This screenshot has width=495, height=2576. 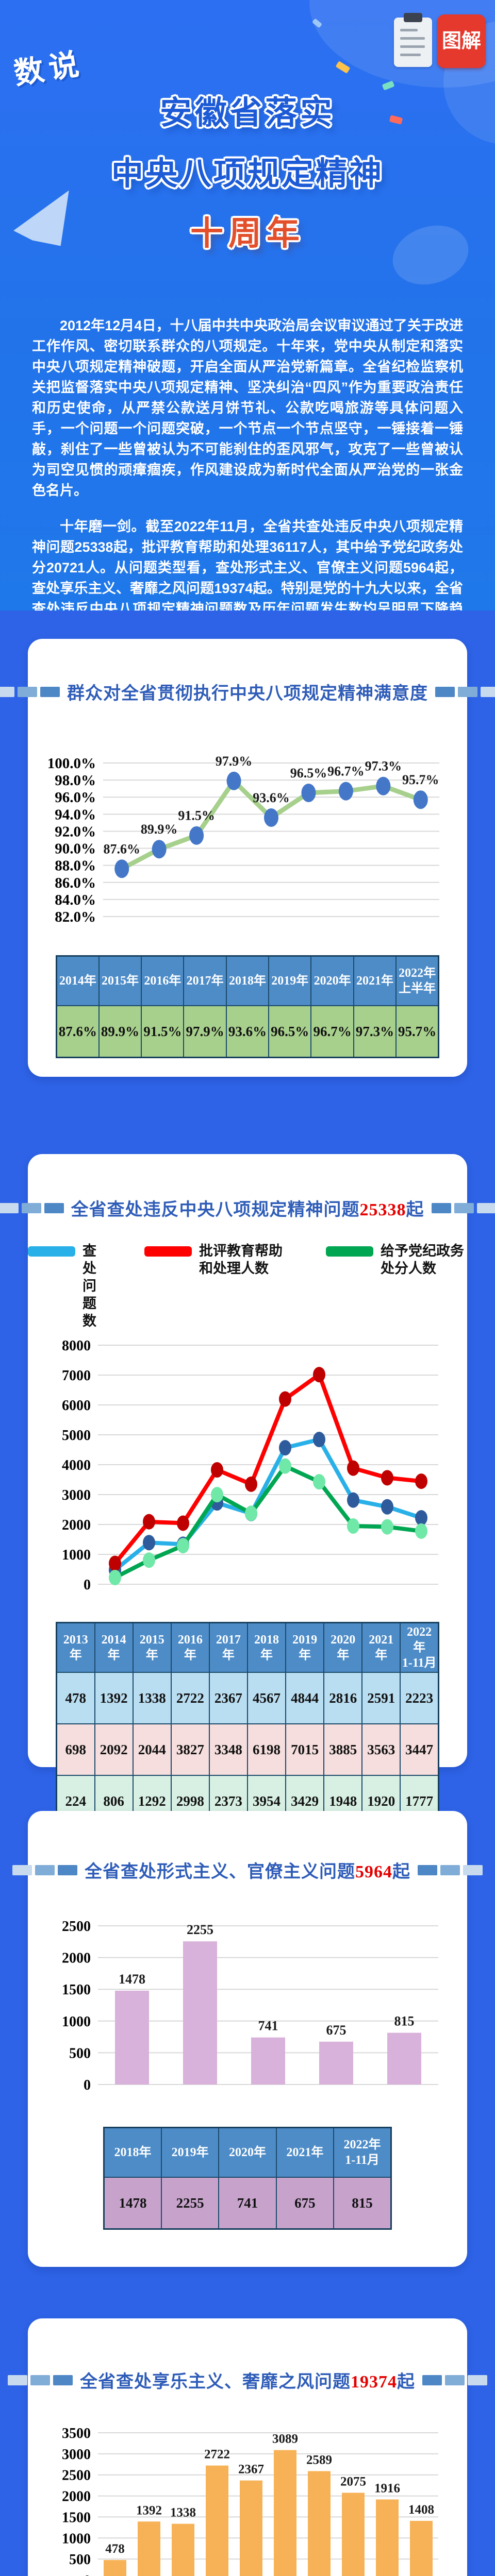 What do you see at coordinates (247, 2152) in the screenshot?
I see `table-header-cell: 2020年` at bounding box center [247, 2152].